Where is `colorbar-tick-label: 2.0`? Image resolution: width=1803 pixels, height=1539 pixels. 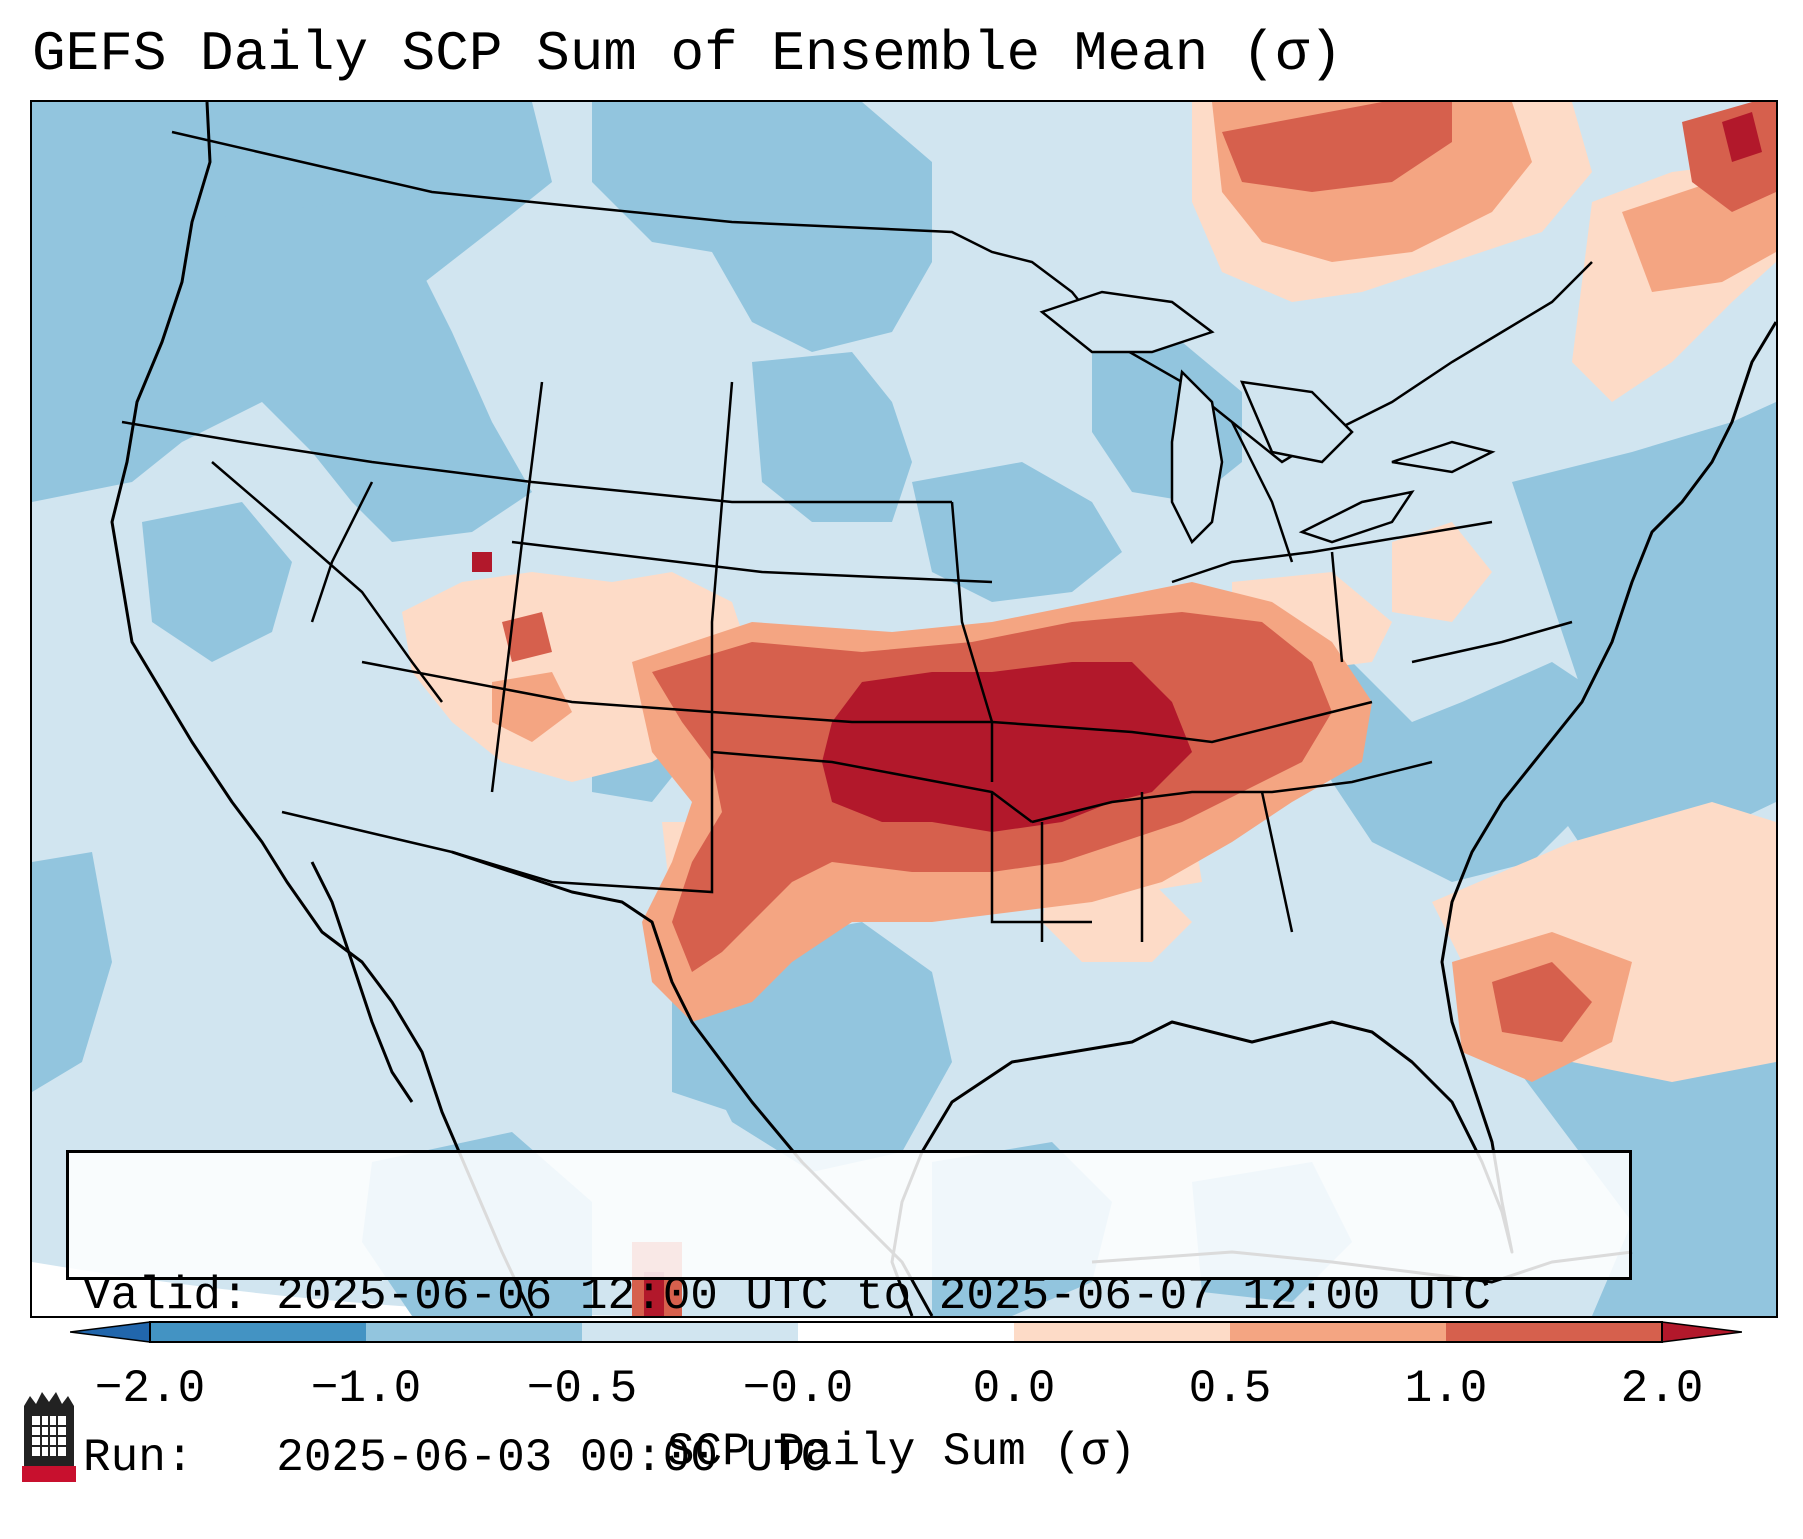
colorbar-tick-label: 2.0 is located at coordinates (1662, 1389).